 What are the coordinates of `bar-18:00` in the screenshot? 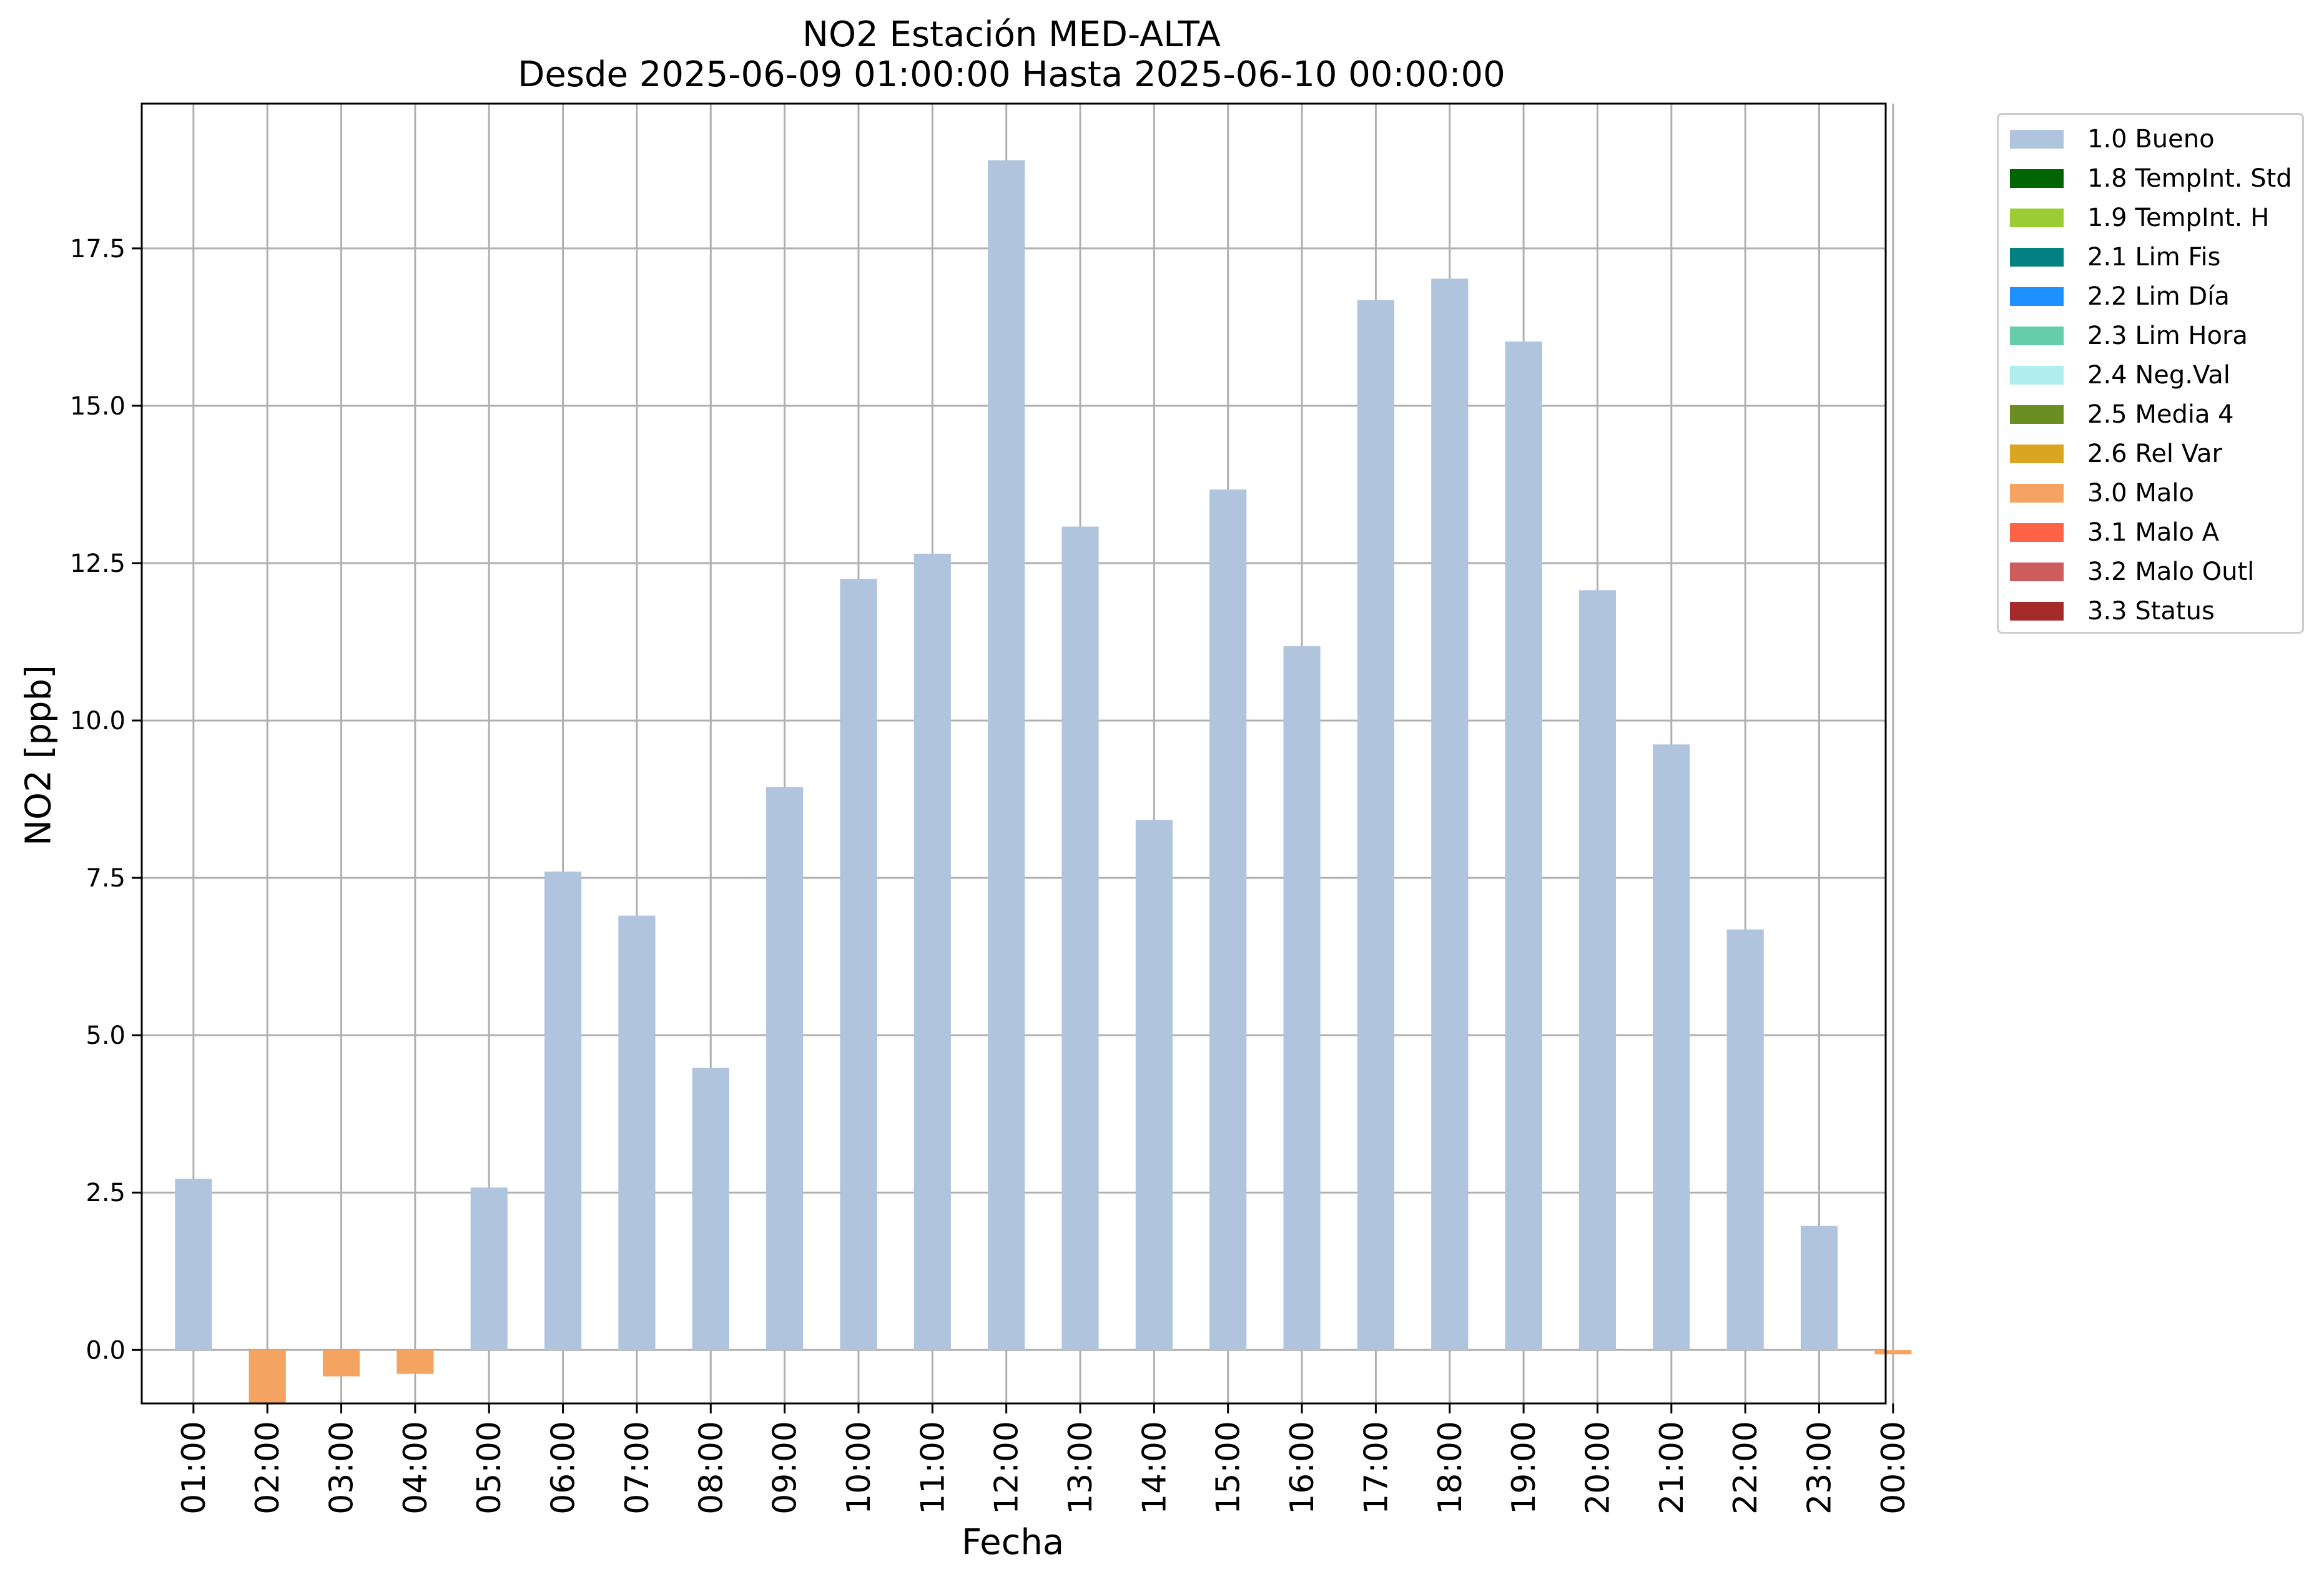 It's located at (1450, 814).